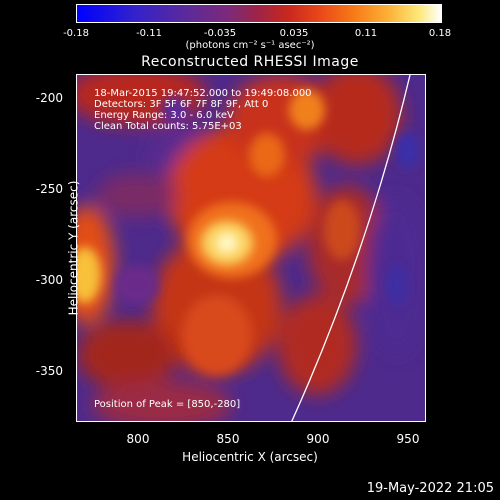 The image size is (500, 500). What do you see at coordinates (181, 104) in the screenshot?
I see `detectors-label: Detectors: 3F 5F 6F 7F 8F 9F, Att 0` at bounding box center [181, 104].